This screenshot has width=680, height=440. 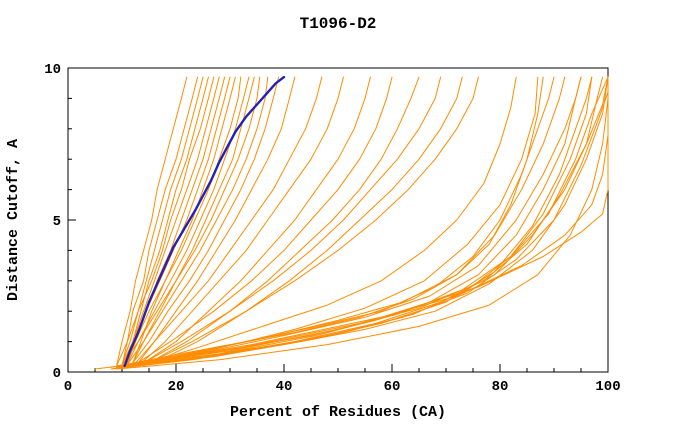 I want to click on chart-title: T1096-D2, so click(x=338, y=24).